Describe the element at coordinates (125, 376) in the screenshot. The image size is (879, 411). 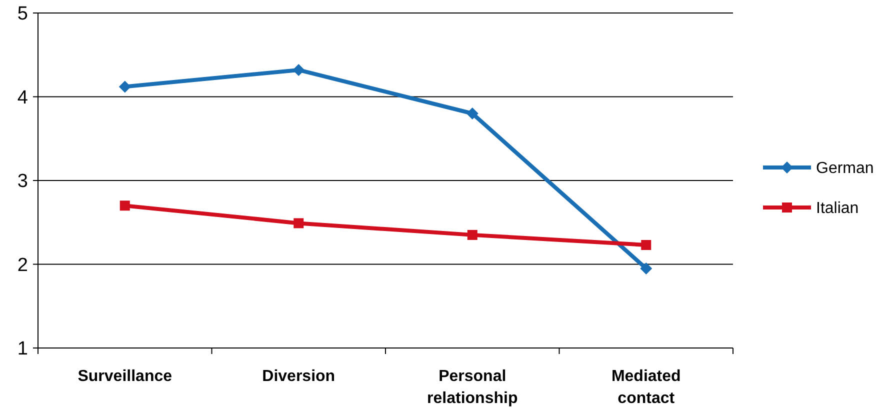
I see `x-tick-label: Surveillance` at that location.